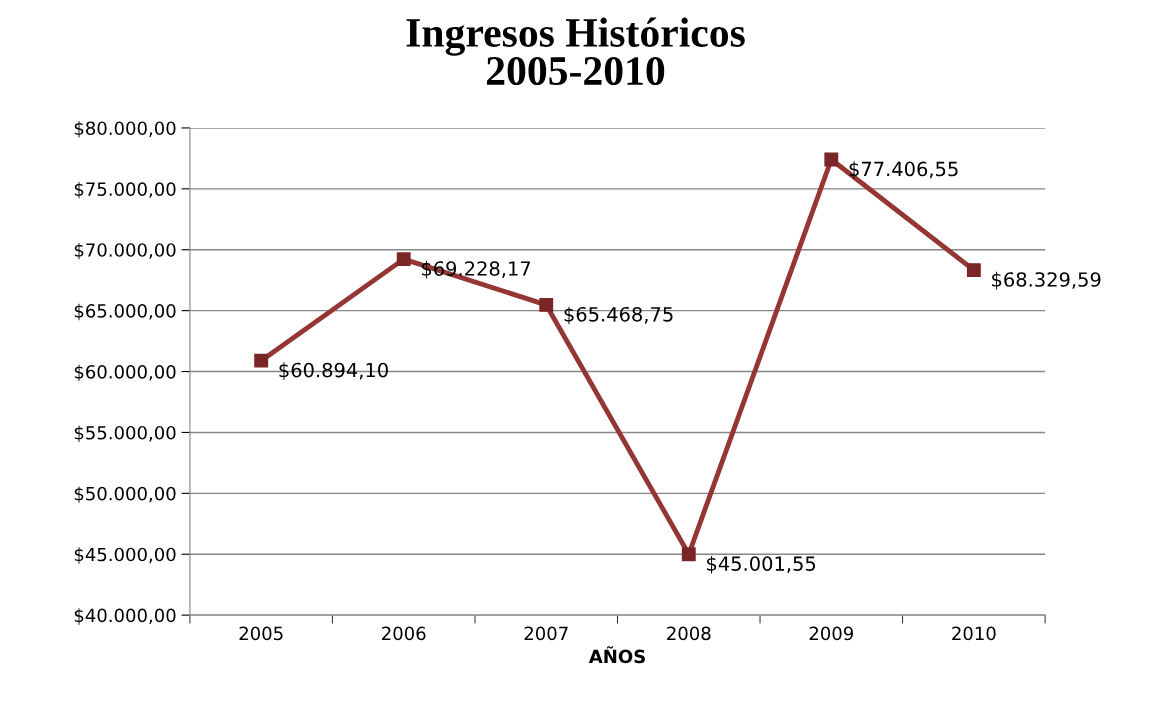 This screenshot has width=1151, height=703. I want to click on chart-title: Ingresos Históricos 2005-2010, so click(575, 51).